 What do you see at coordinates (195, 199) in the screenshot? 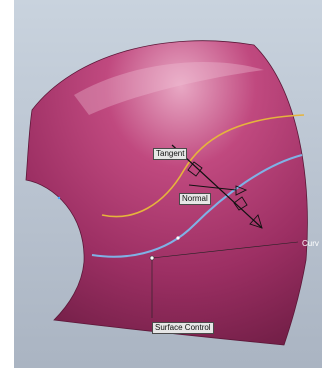
I see `normal-label: Normal` at bounding box center [195, 199].